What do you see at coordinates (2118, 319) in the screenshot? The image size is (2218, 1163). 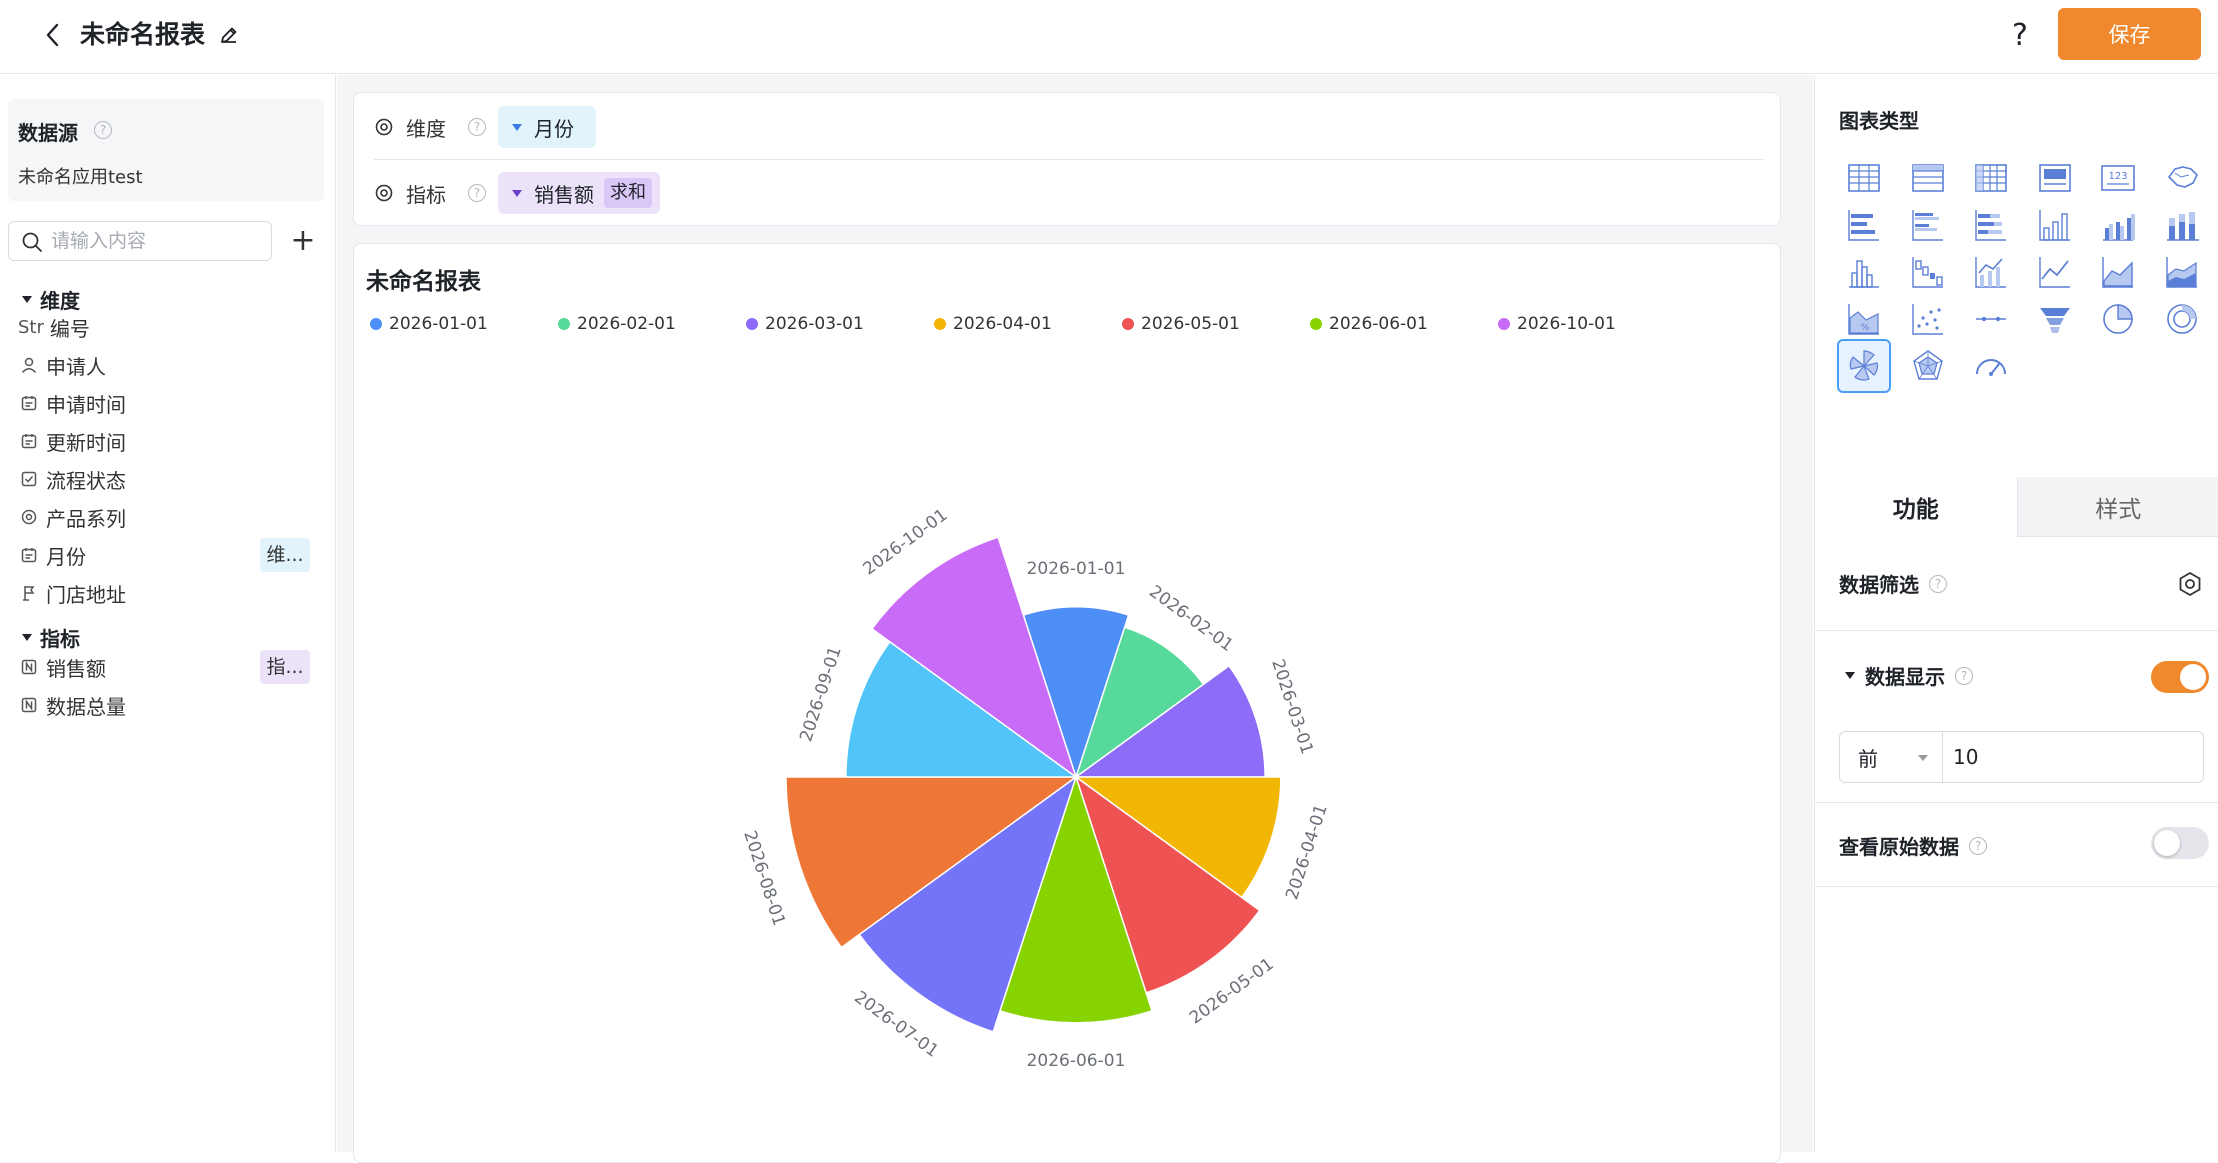 I see `pie-icon` at bounding box center [2118, 319].